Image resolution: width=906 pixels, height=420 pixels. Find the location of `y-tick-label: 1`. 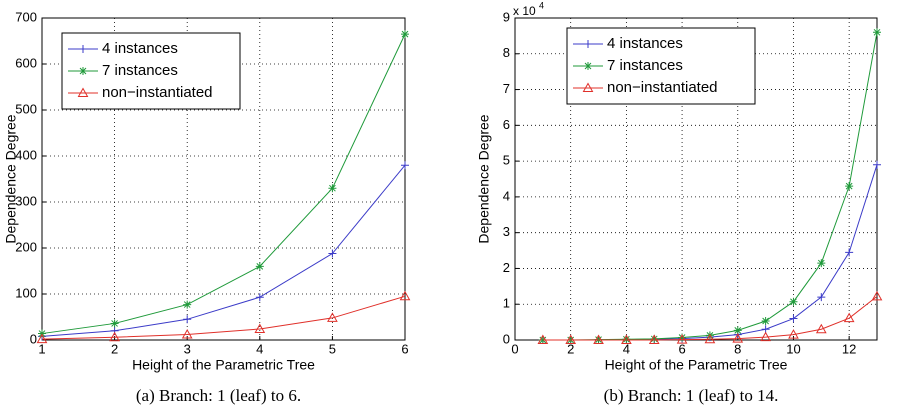

y-tick-label: 1 is located at coordinates (506, 303).